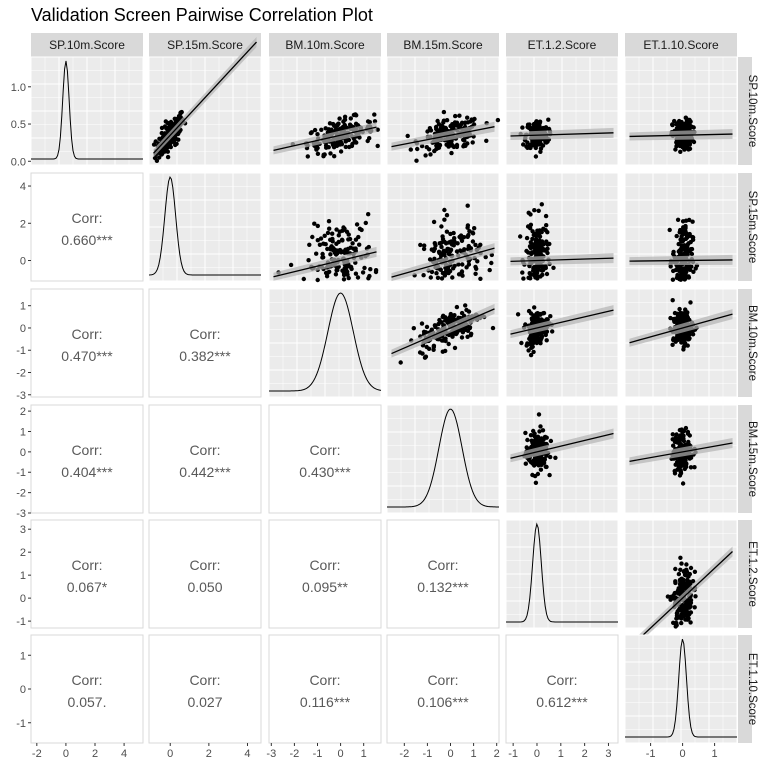  I want to click on density-curve, so click(325, 342).